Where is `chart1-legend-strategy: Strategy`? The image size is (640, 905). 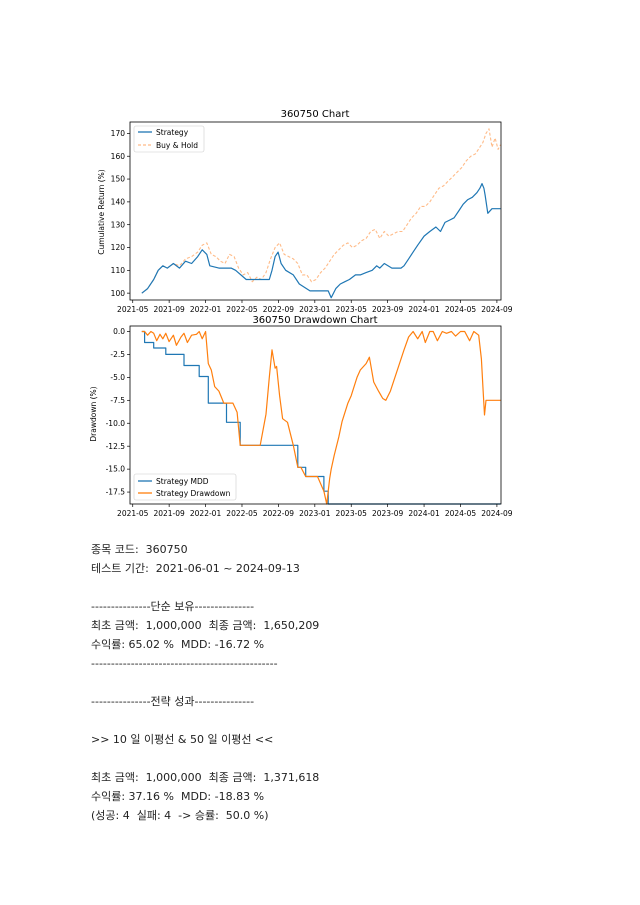
chart1-legend-strategy: Strategy is located at coordinates (172, 132).